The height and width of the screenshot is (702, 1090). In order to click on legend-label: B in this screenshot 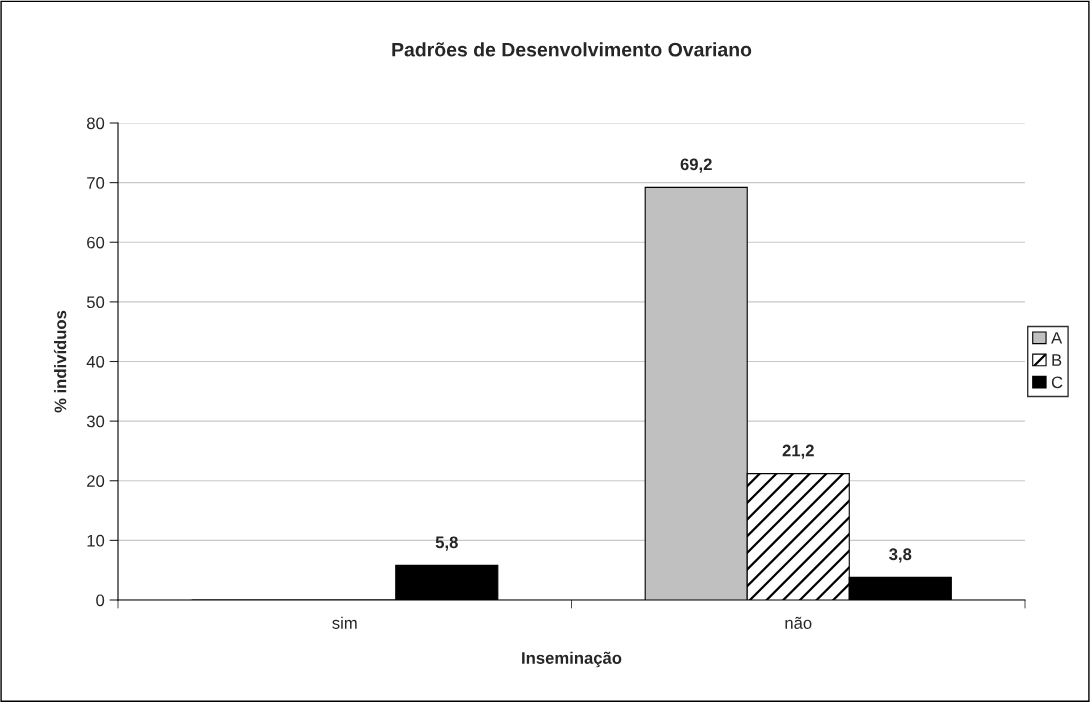, I will do `click(1057, 360)`.